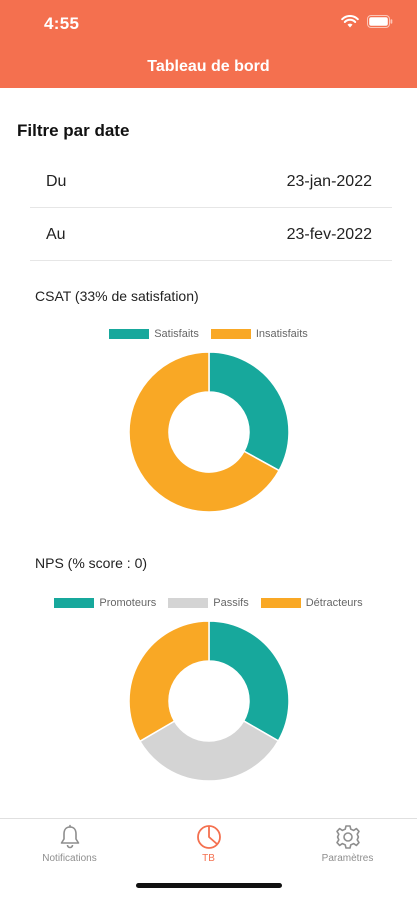  I want to click on tab-dashboard-label: TB, so click(208, 858).